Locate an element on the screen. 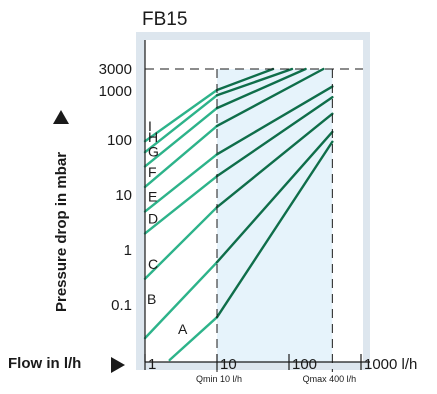 Image resolution: width=437 pixels, height=394 pixels. y-tick-label: 3000 is located at coordinates (115, 69).